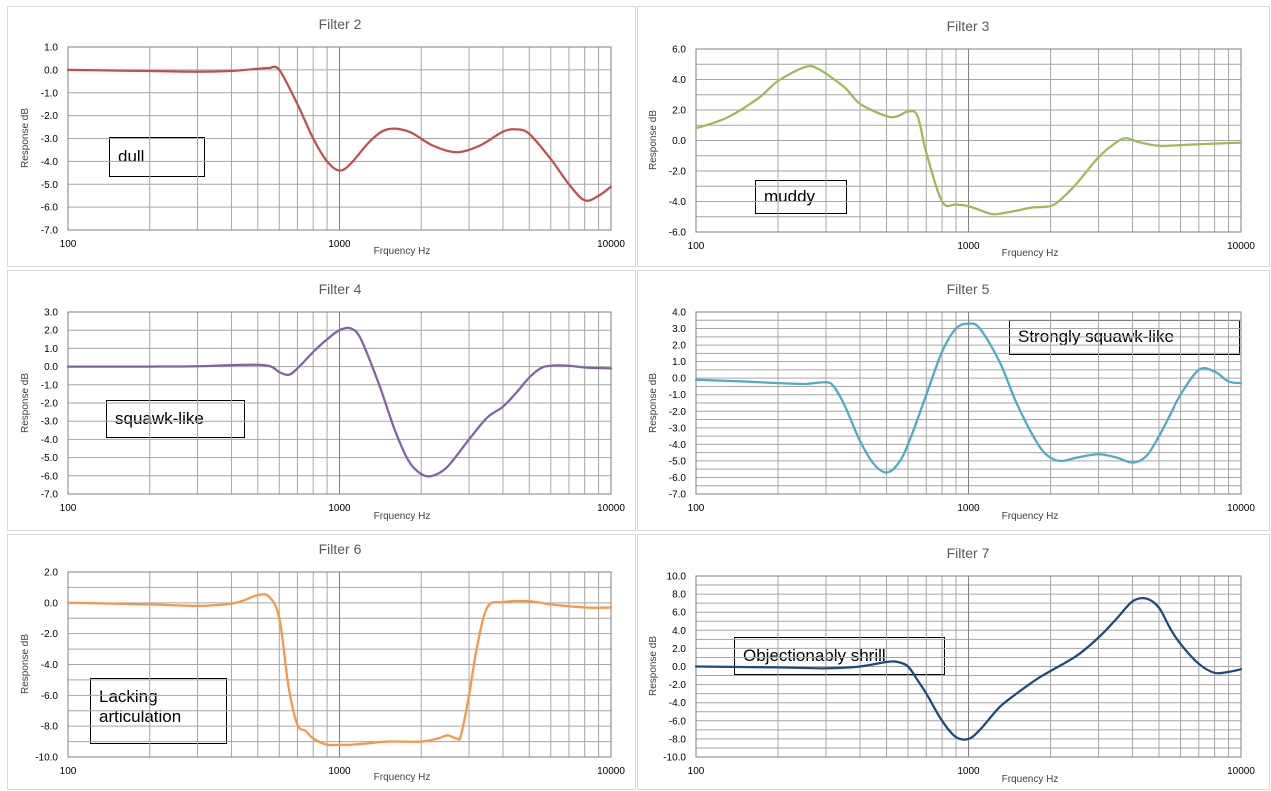  I want to click on y-tick-label: 3.0, so click(679, 329).